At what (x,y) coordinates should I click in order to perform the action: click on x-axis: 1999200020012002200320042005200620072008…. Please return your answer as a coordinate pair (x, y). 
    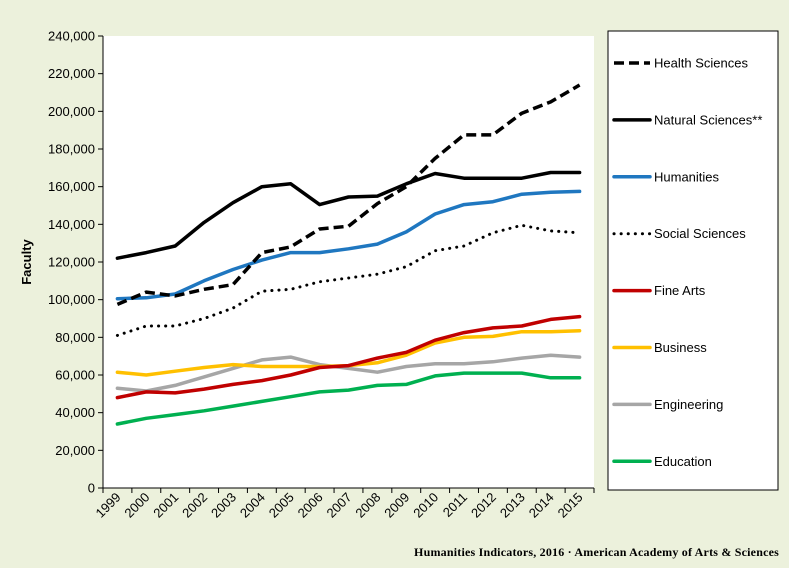
    Looking at the image, I should click on (344, 504).